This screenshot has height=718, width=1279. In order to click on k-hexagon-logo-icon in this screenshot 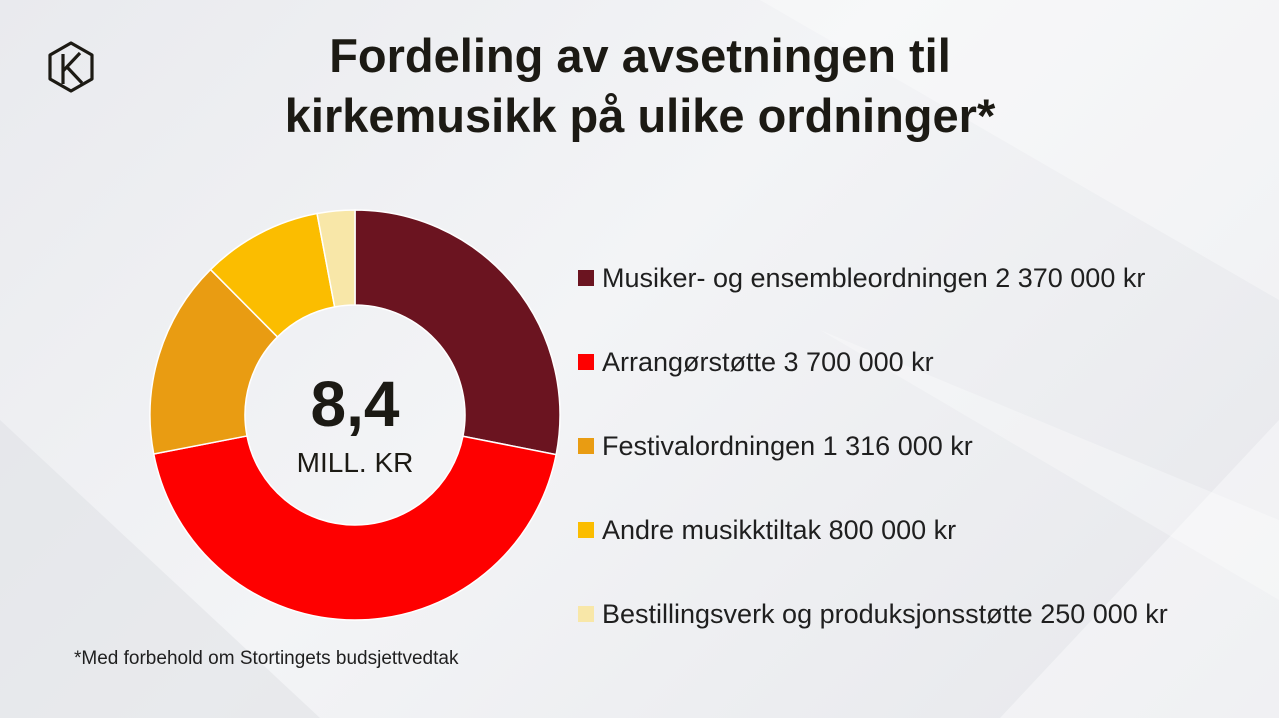, I will do `click(71, 67)`.